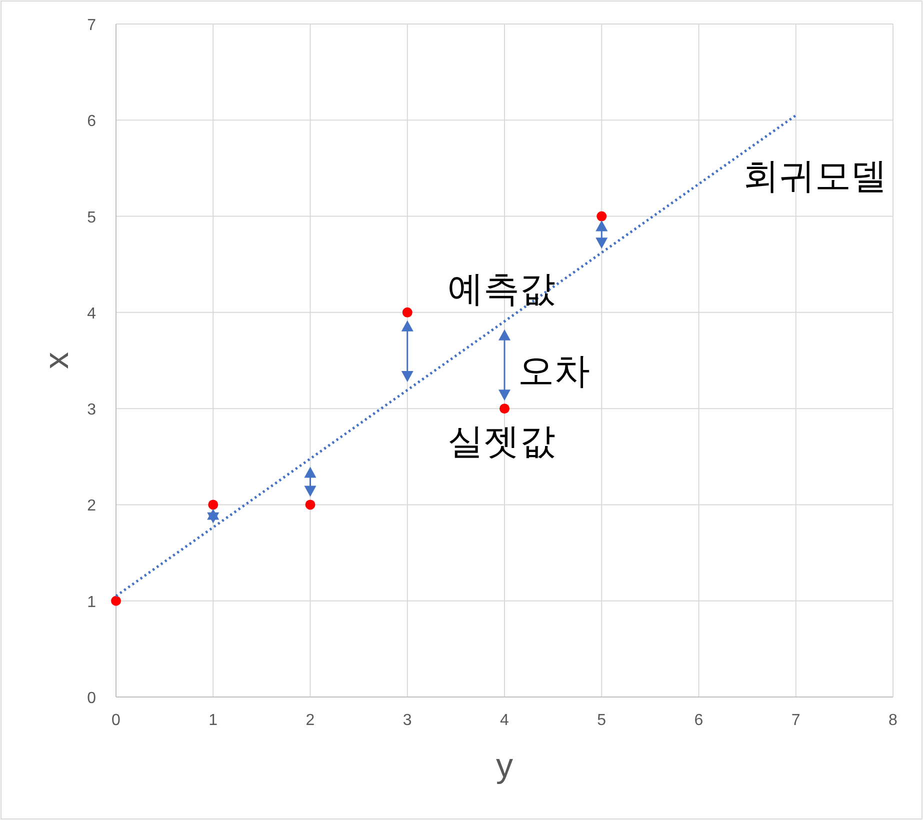  I want to click on x-tick-label: 4, so click(505, 720).